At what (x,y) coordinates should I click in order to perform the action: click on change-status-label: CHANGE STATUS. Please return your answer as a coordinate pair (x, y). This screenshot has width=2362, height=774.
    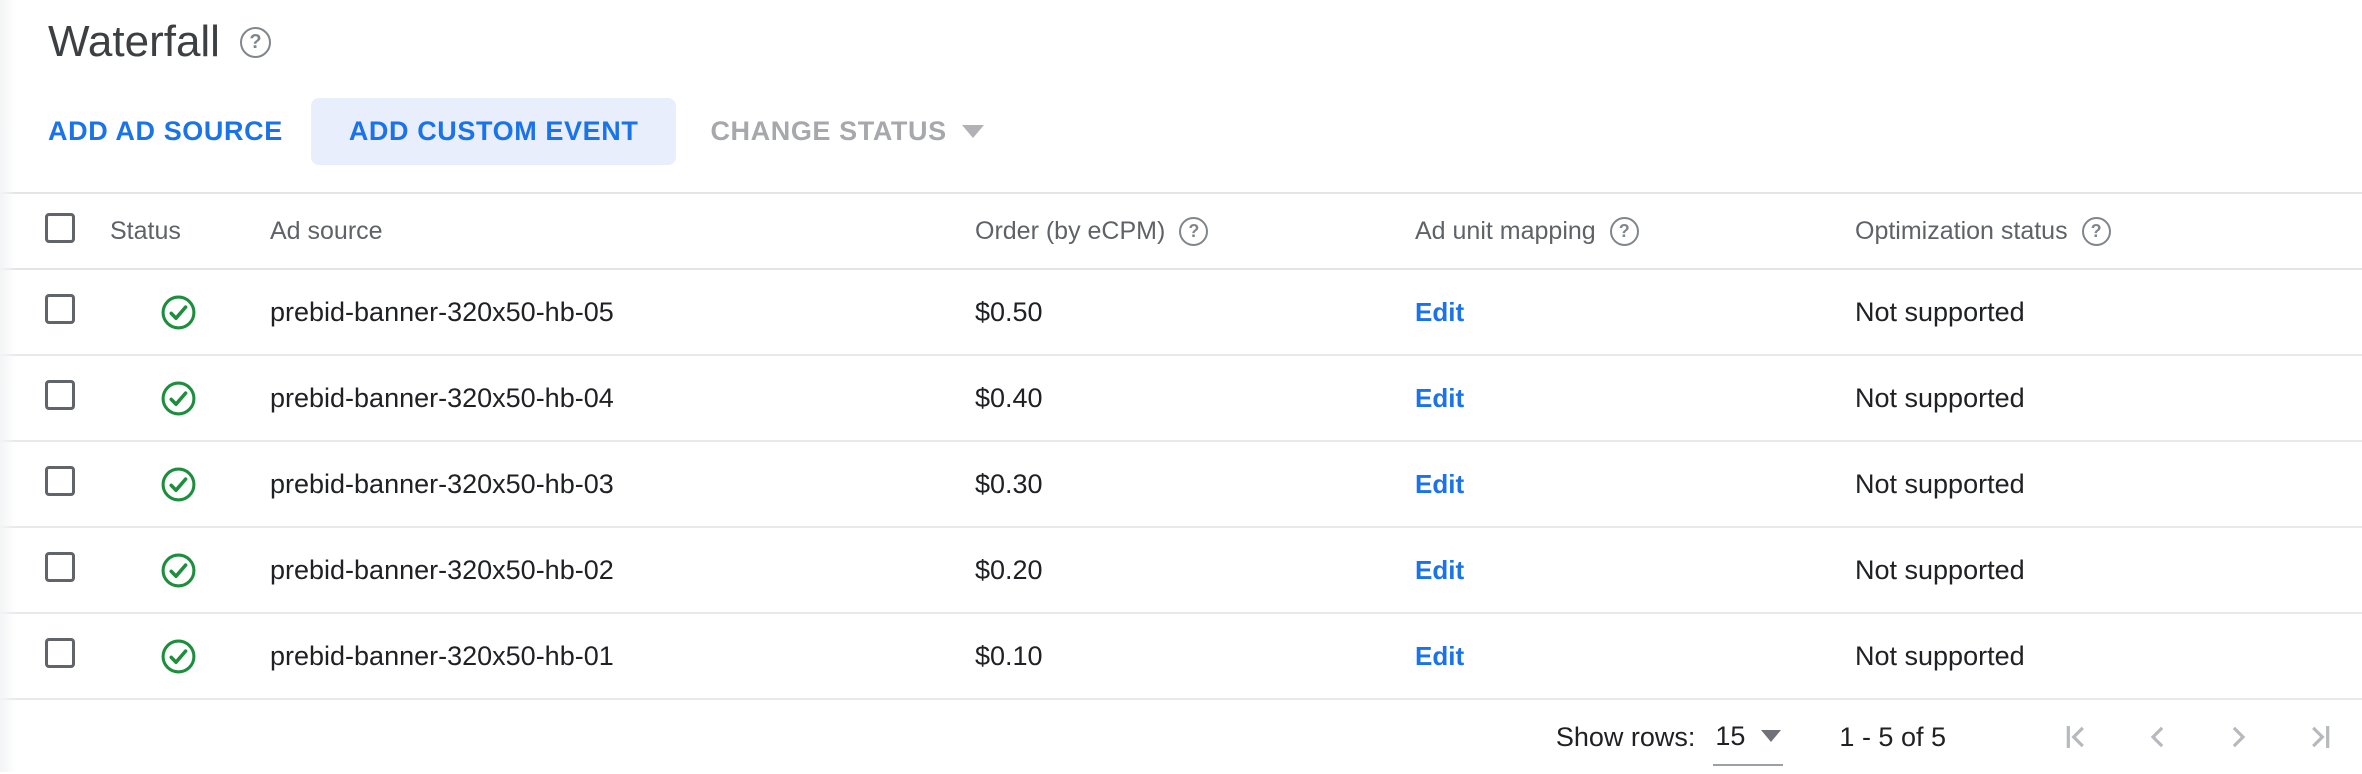
    Looking at the image, I should click on (828, 130).